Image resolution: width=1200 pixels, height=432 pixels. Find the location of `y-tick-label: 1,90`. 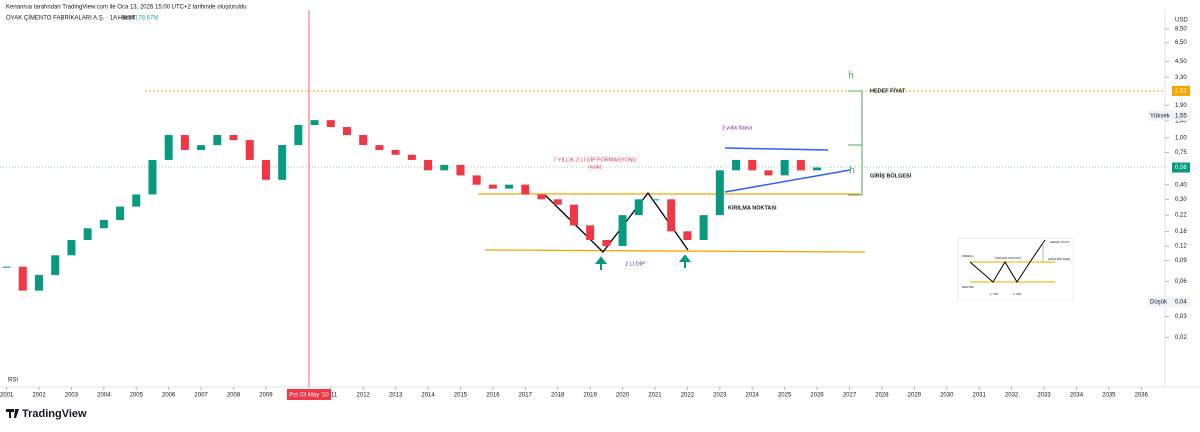

y-tick-label: 1,90 is located at coordinates (1181, 106).